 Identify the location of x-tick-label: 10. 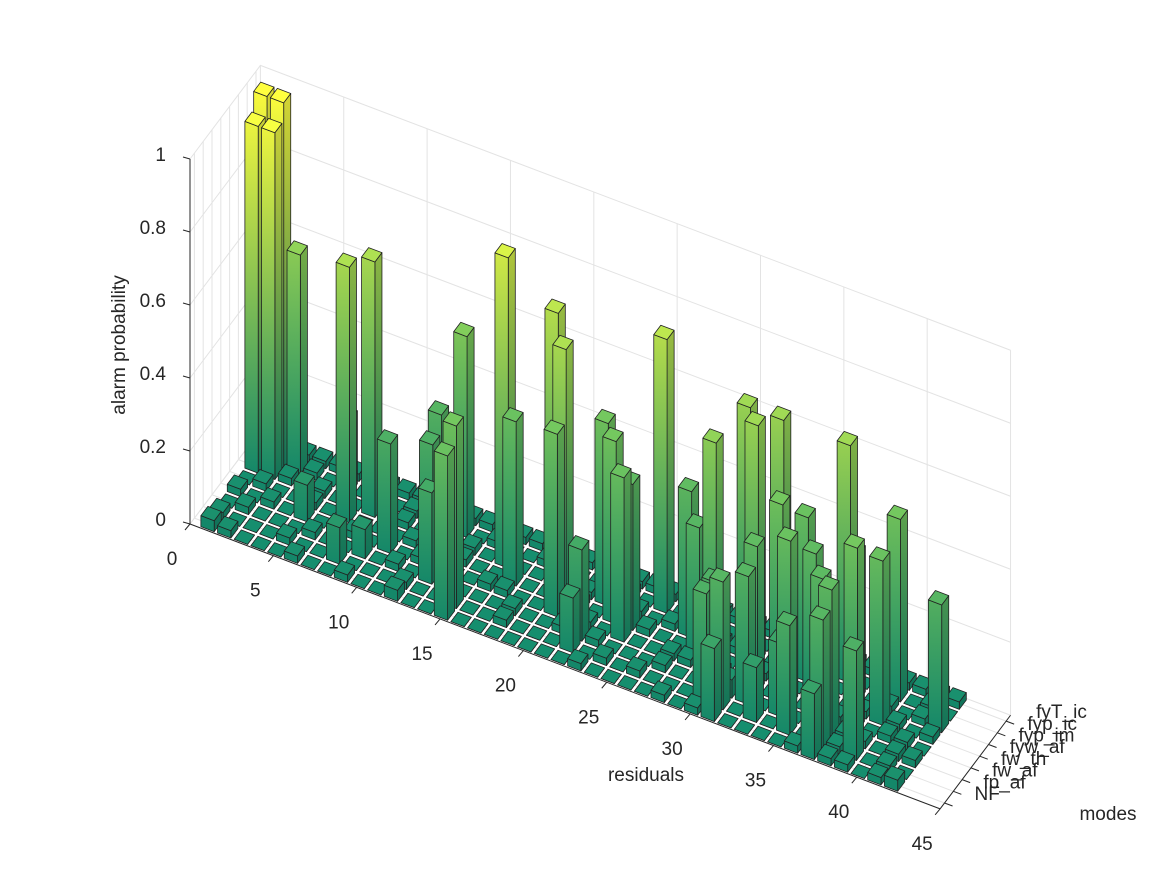
(338, 622).